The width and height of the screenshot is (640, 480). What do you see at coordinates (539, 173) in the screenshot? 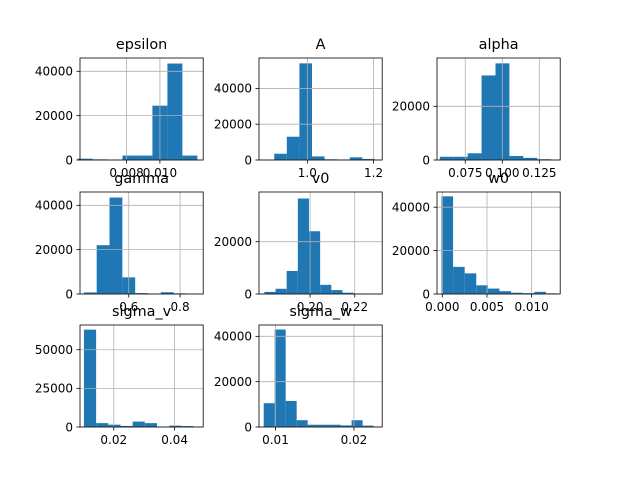
I see `x-tick-label: 0.125` at bounding box center [539, 173].